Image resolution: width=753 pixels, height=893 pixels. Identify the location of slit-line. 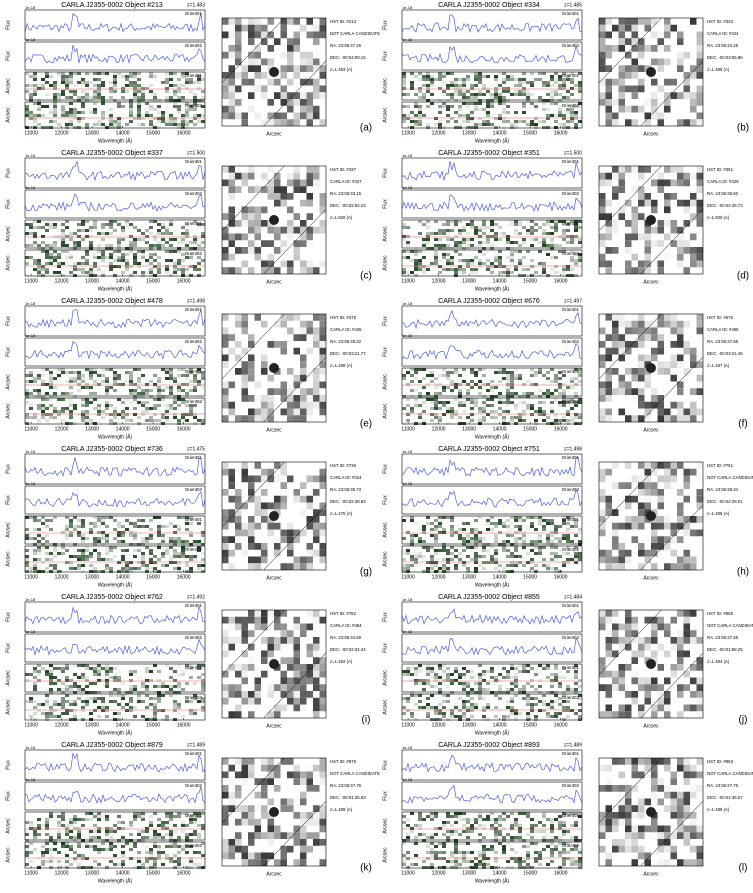
(672, 390).